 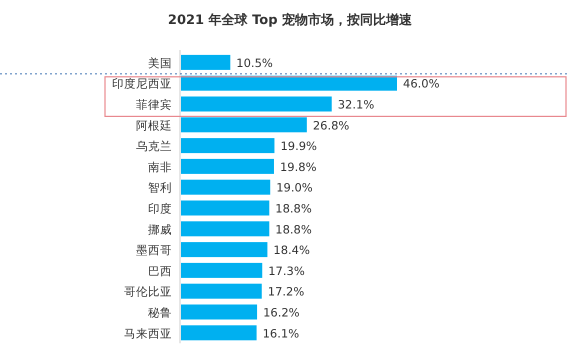 I want to click on y-tick-label: 印度尼西亚, so click(x=142, y=83).